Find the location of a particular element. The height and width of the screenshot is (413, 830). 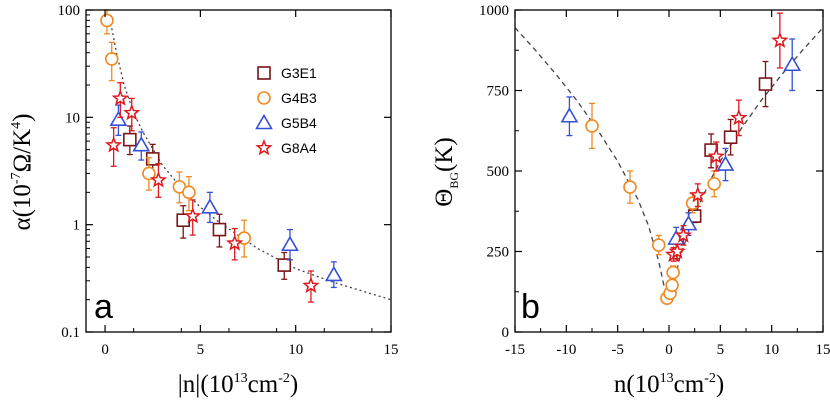

panel-b-x-tick-label: 5 is located at coordinates (721, 350).